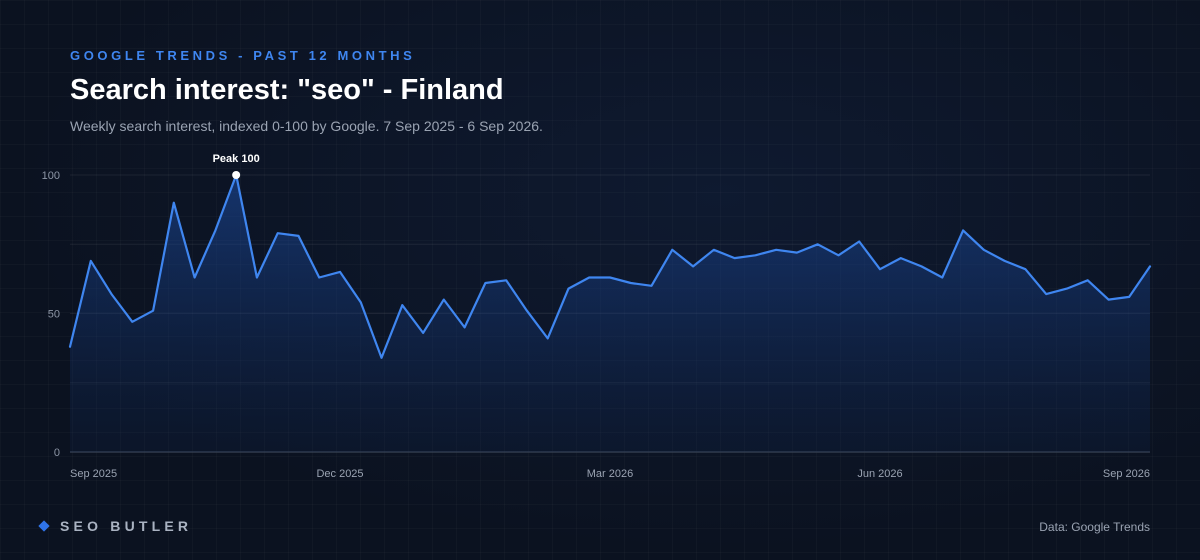 The width and height of the screenshot is (1200, 560). I want to click on data-source: Data: Google Trends, so click(1094, 527).